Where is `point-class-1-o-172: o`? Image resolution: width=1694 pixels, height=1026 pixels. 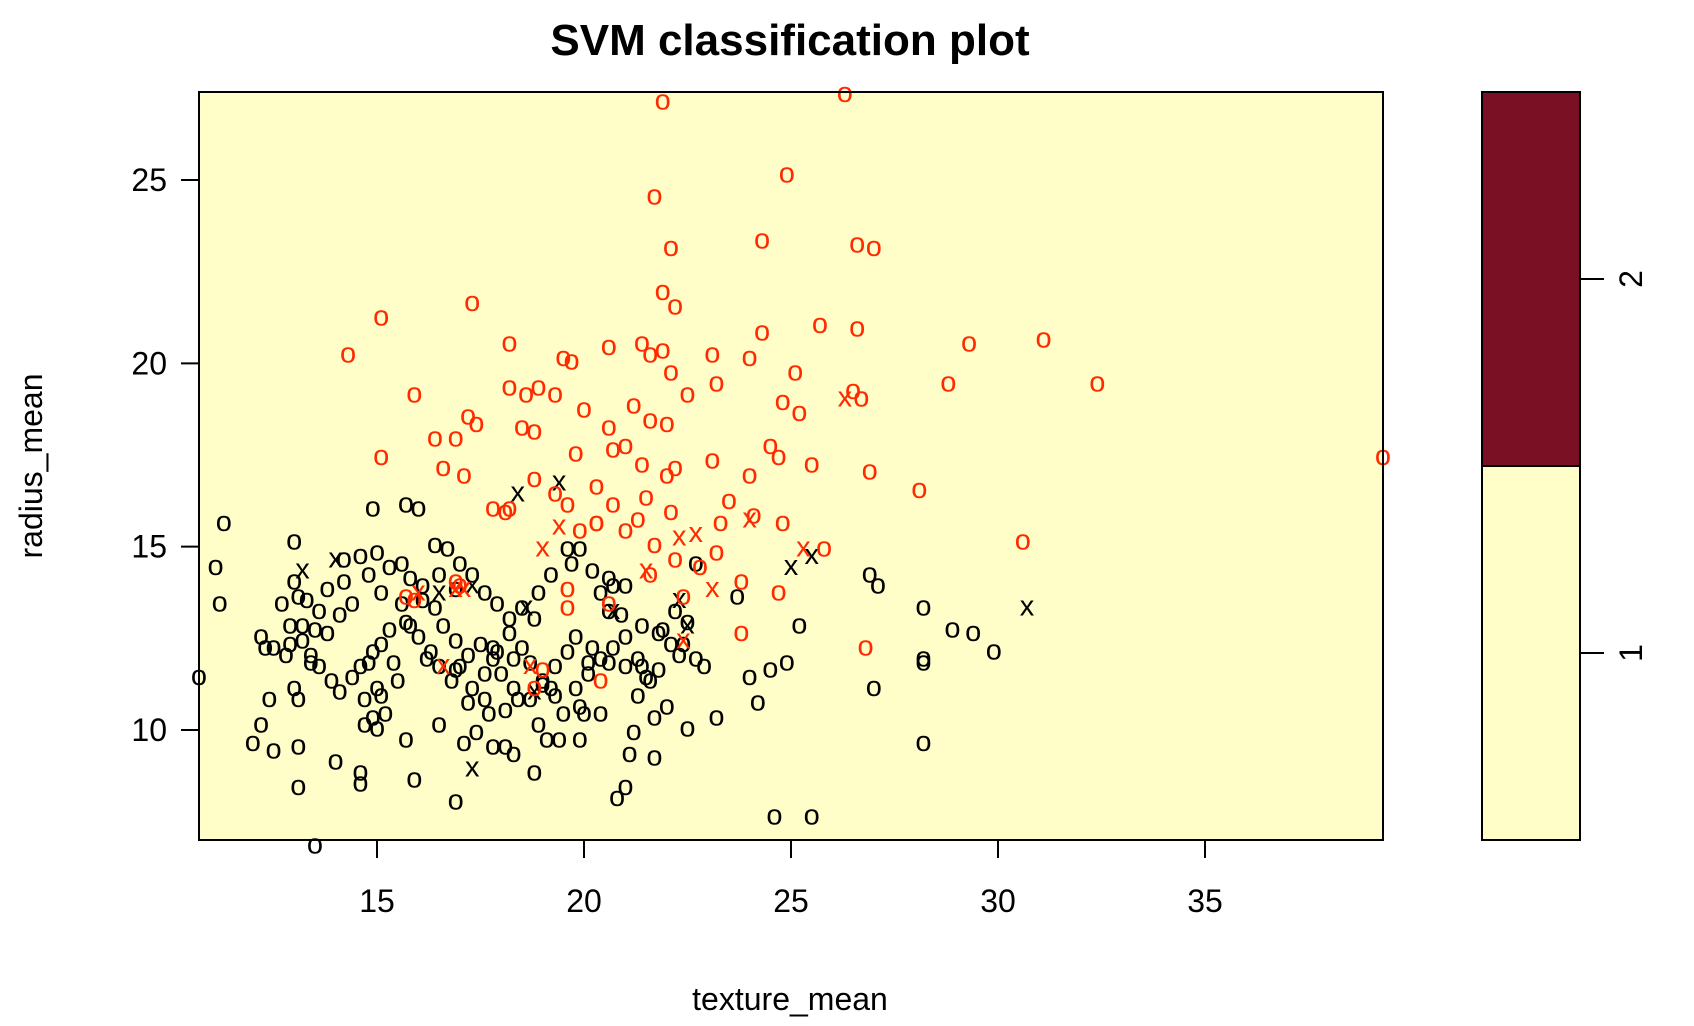 point-class-1-o-172: o is located at coordinates (456, 588).